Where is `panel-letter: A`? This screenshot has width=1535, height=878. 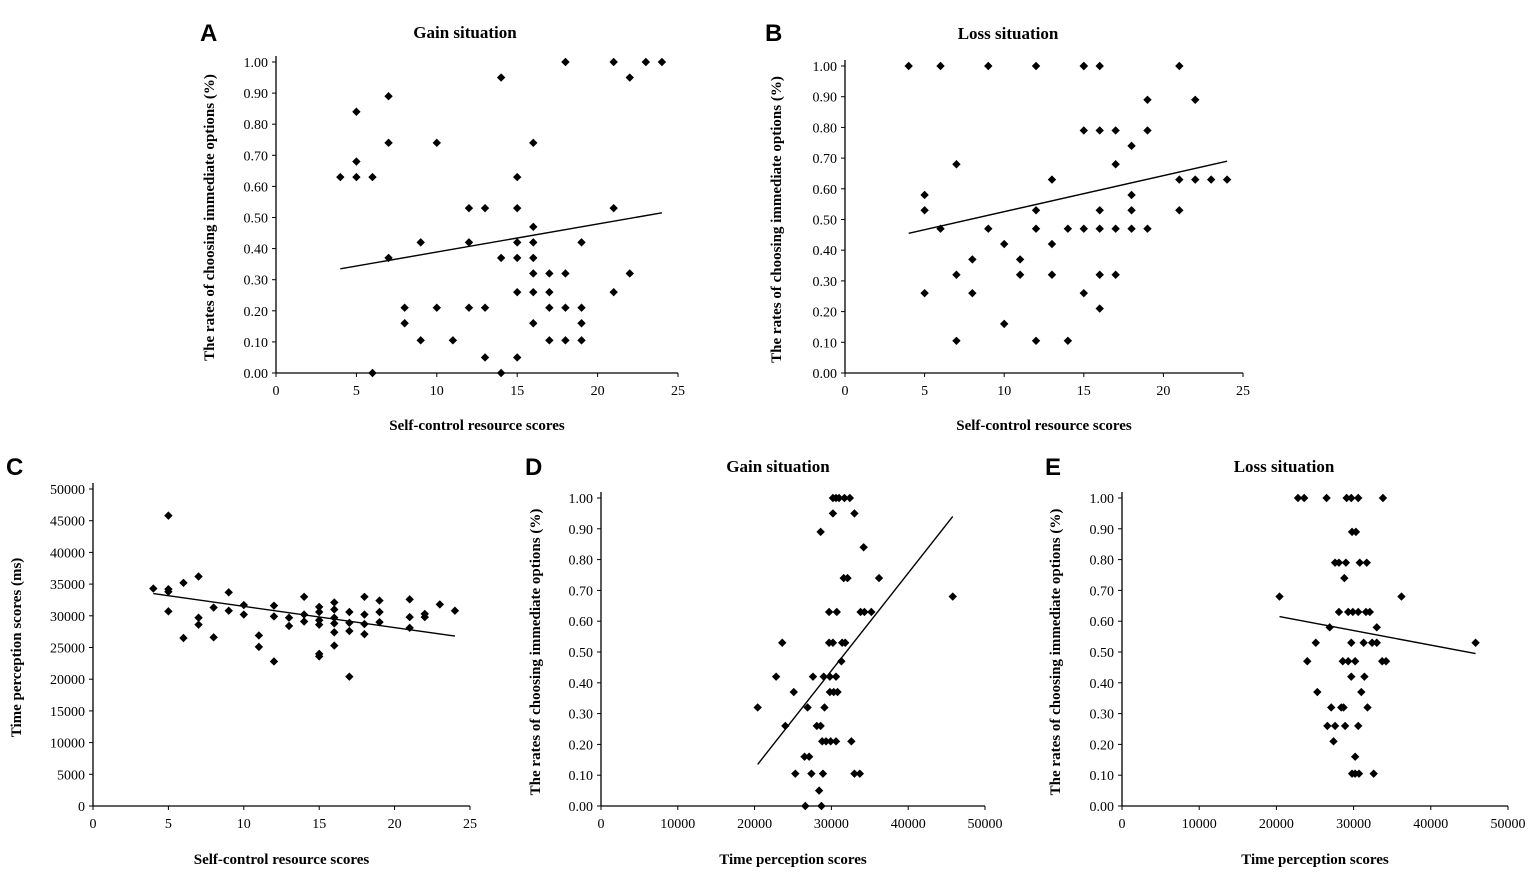 panel-letter: A is located at coordinates (208, 33).